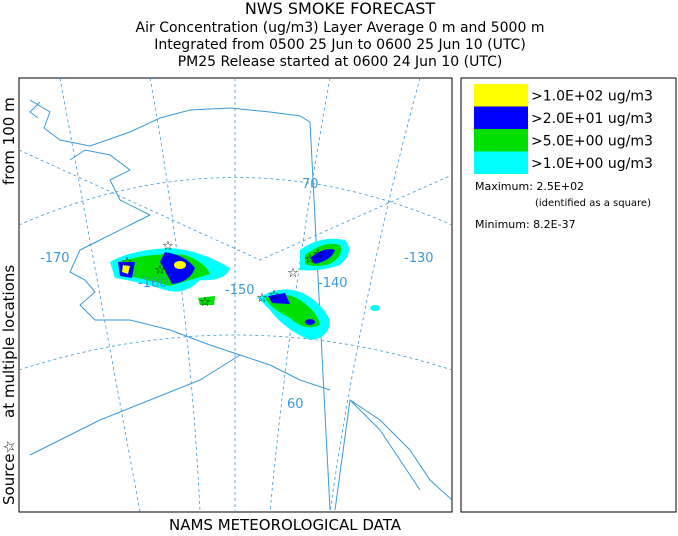 This screenshot has height=536, width=678. What do you see at coordinates (333, 283) in the screenshot?
I see `graticule-label: -140` at bounding box center [333, 283].